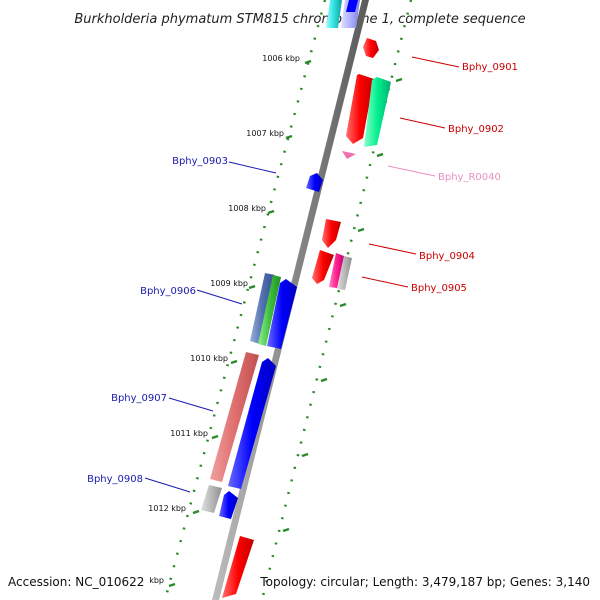  Describe the element at coordinates (156, 580) in the screenshot. I see `kbp-label-partial: kbp` at that location.